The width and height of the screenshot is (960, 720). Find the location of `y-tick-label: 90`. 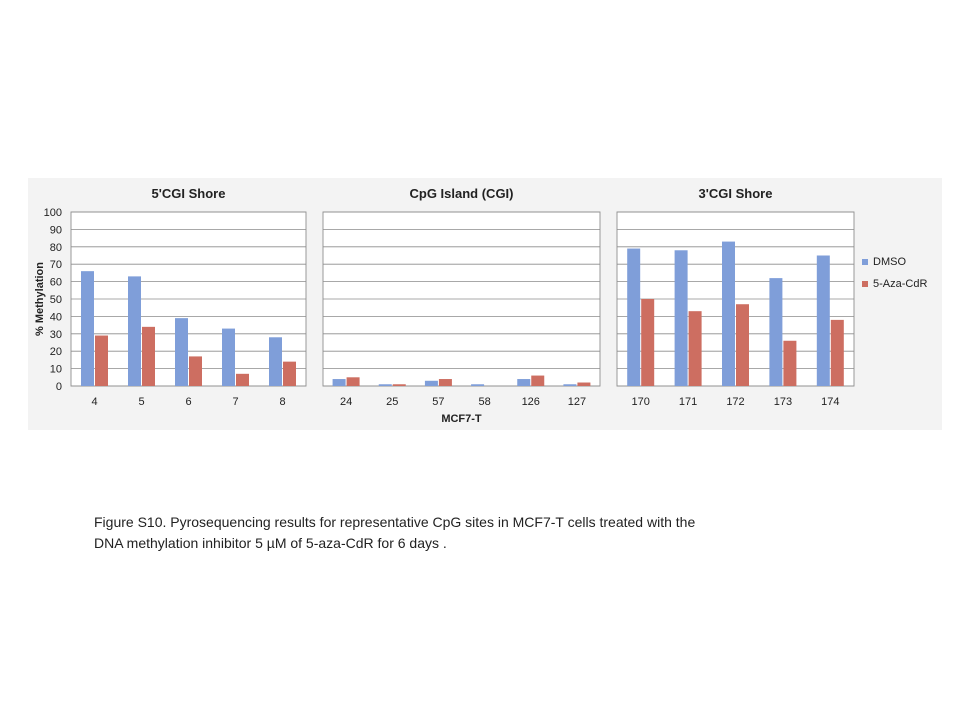

y-tick-label: 90 is located at coordinates (56, 230).